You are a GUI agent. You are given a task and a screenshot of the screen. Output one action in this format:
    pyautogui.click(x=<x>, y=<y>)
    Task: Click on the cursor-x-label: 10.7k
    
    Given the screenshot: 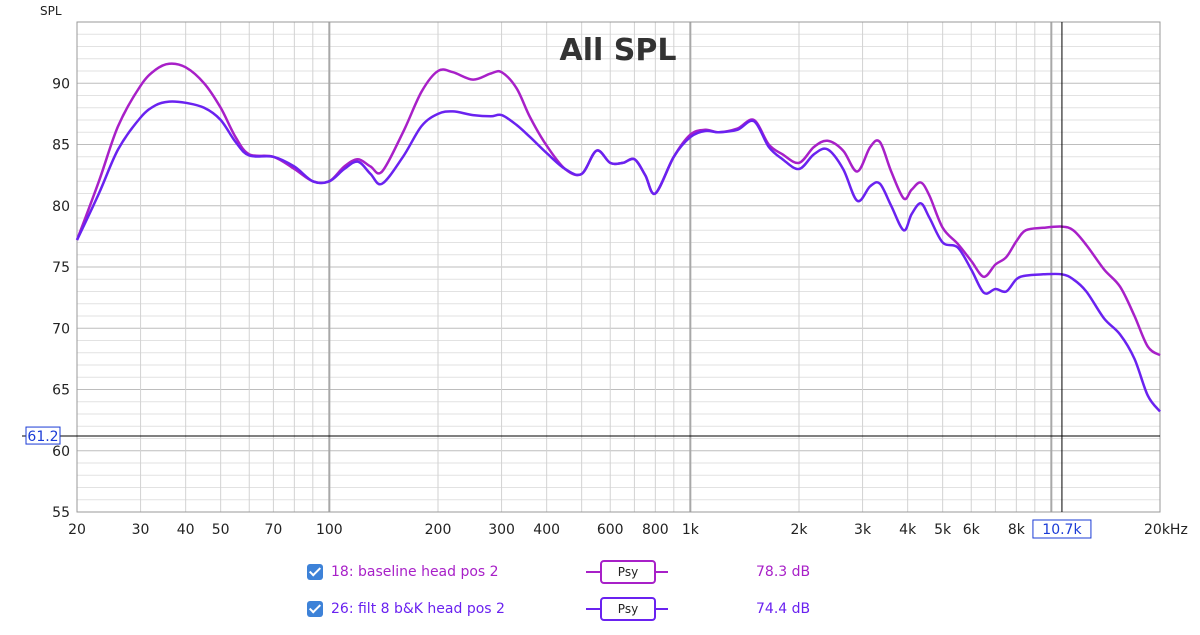 What is the action you would take?
    pyautogui.click(x=1062, y=530)
    